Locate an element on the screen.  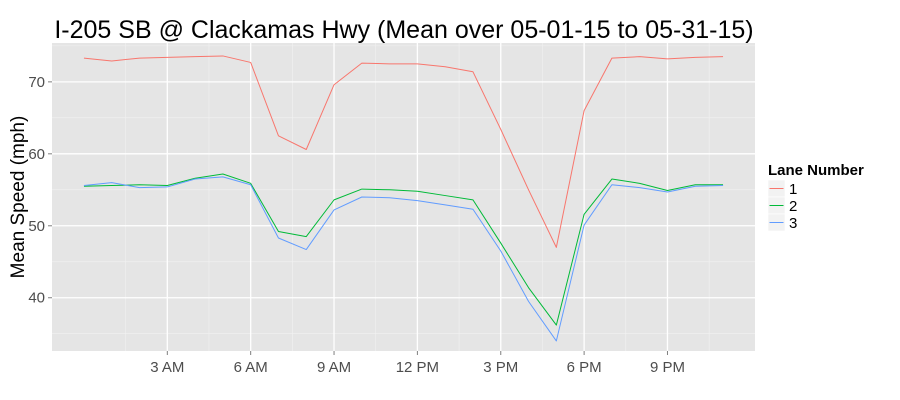
legend-label-lane-2: 2 is located at coordinates (793, 206).